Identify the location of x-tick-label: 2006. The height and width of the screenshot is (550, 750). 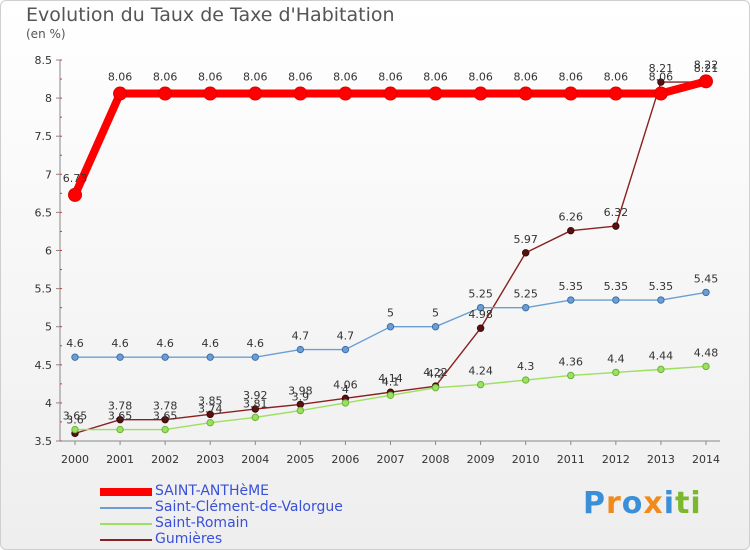
(345, 459).